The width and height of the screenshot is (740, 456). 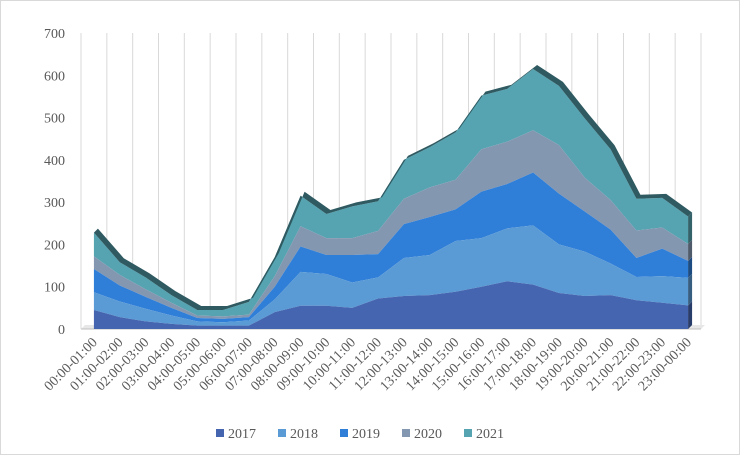 I want to click on area-side-face-2017, so click(x=690, y=315).